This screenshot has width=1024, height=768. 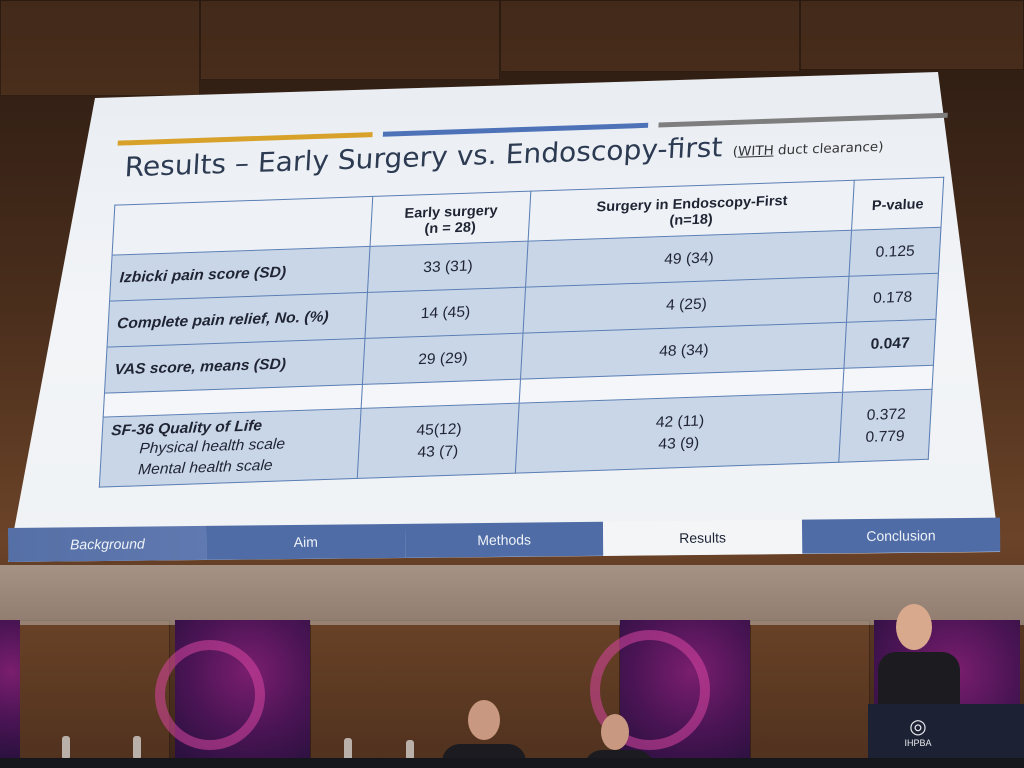 I want to click on presenter-torso, so click(x=919, y=680).